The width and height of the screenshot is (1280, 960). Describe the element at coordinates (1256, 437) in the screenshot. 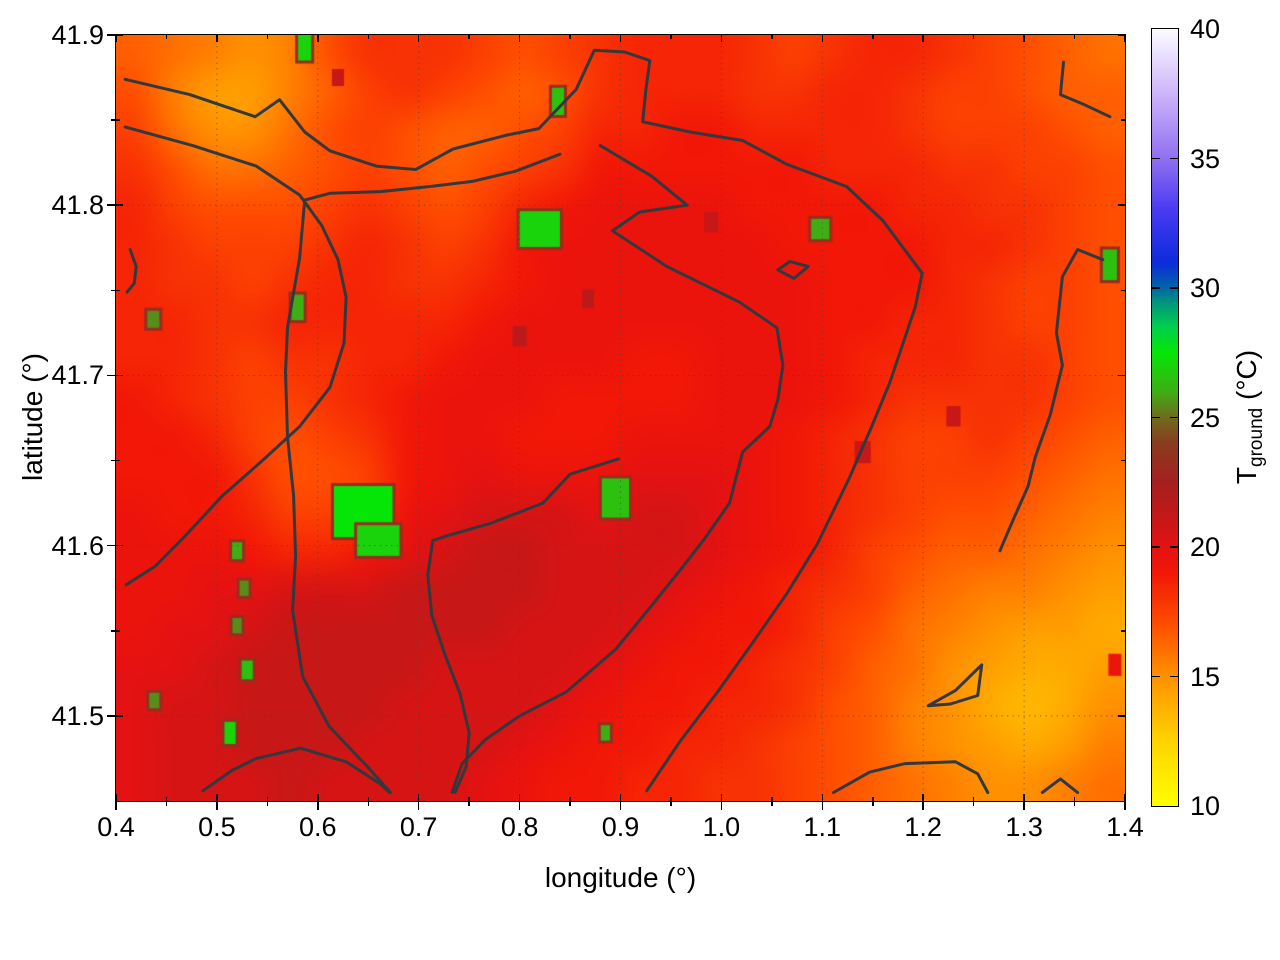

I see `colorbar-title-subscript: ground` at that location.